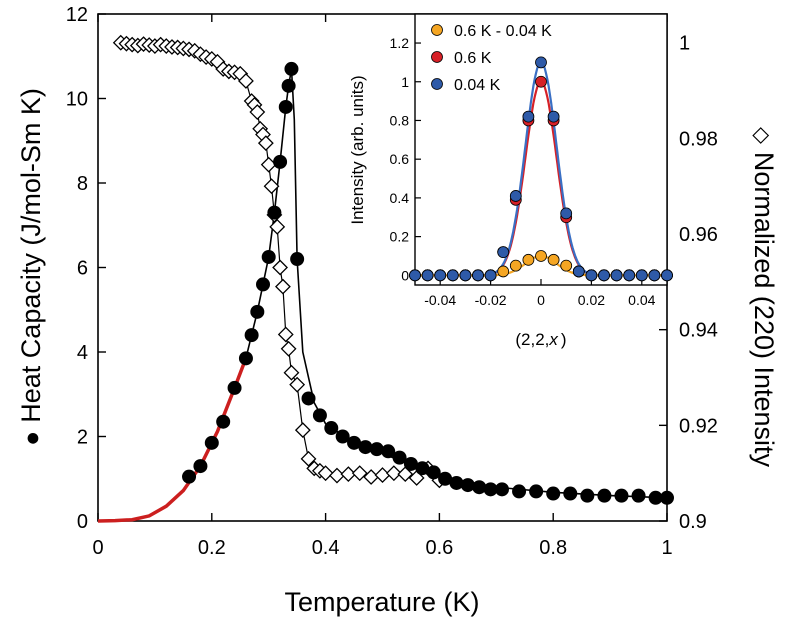 The image size is (794, 620). I want to click on x-tick-label: 0, so click(97, 548).